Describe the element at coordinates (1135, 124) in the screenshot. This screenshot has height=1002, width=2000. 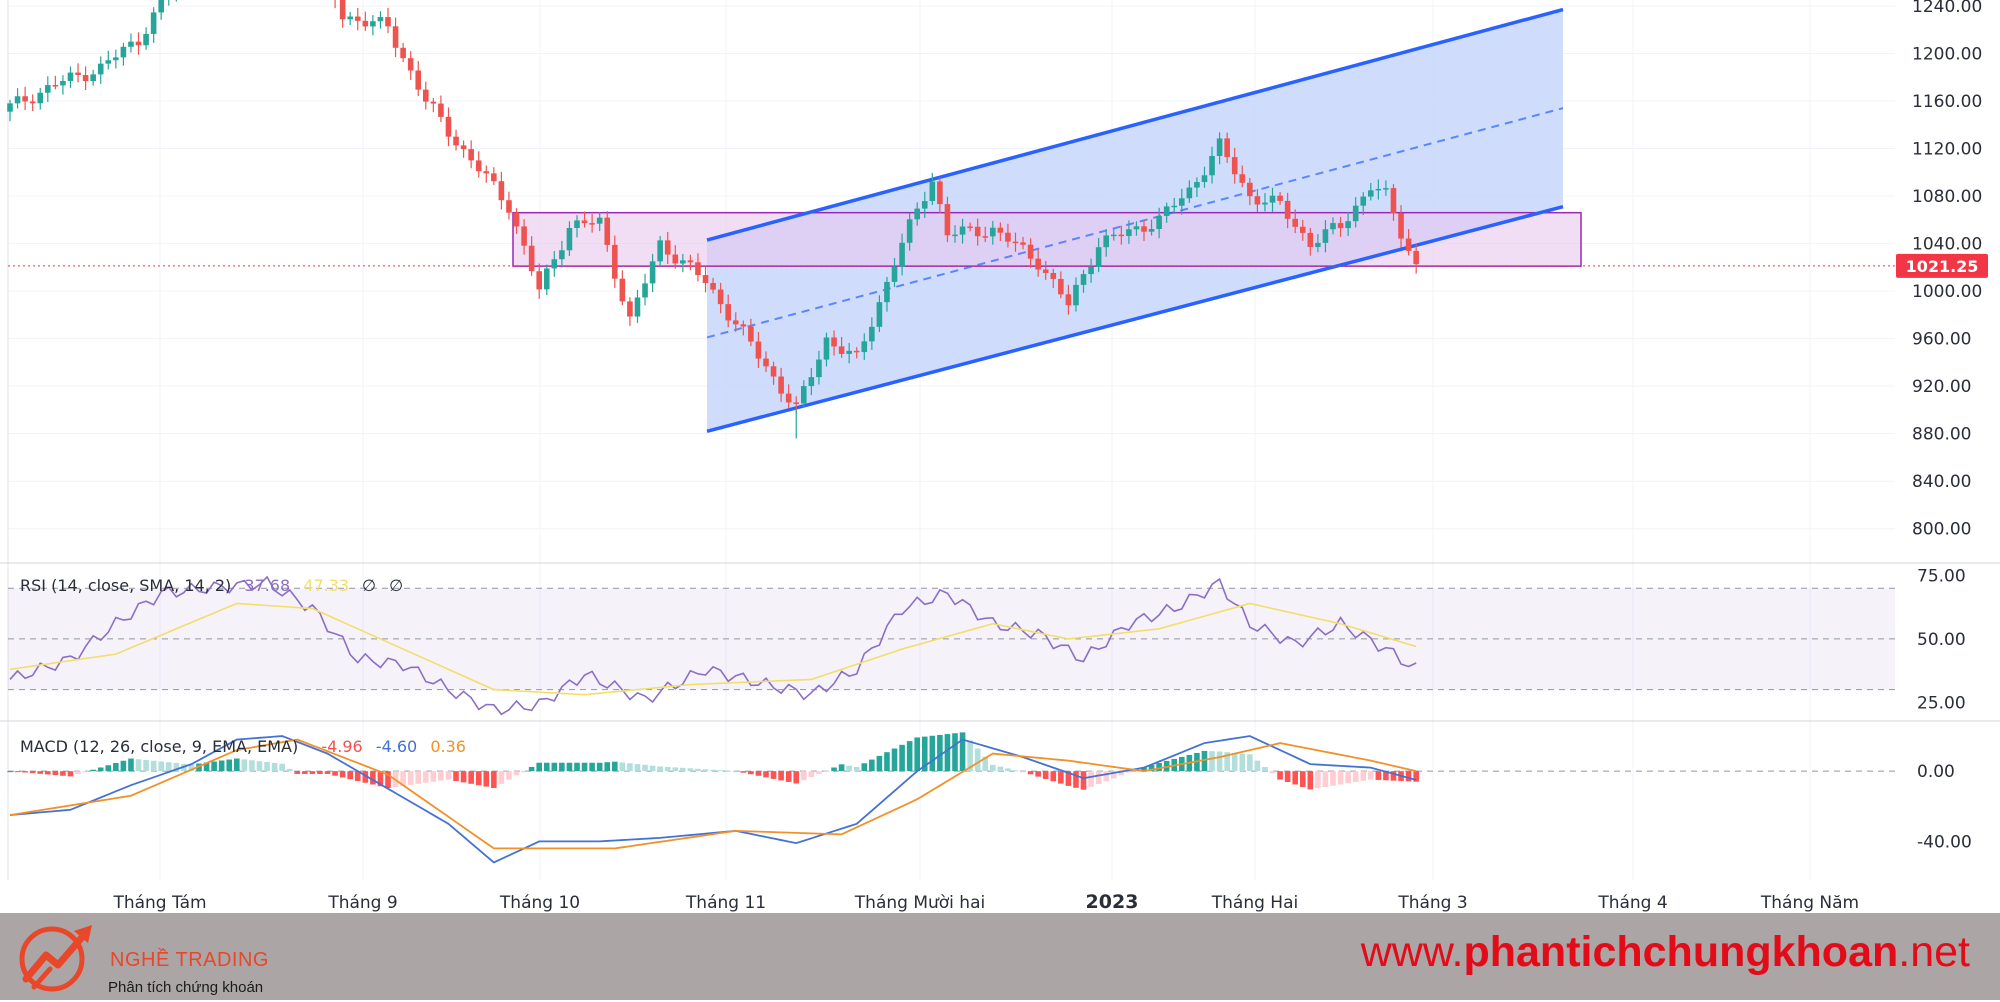
I see `channel-upper-line` at that location.